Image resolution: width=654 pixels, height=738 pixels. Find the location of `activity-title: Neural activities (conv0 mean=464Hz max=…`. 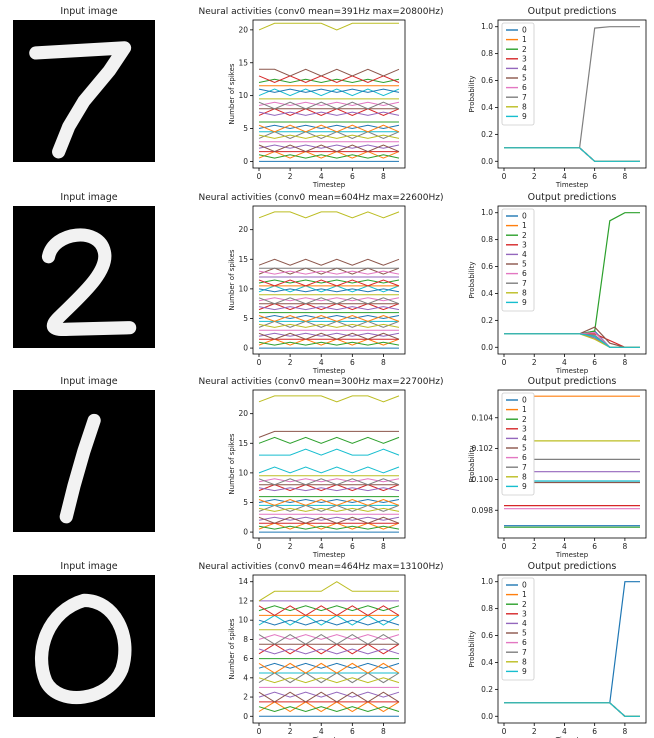

activity-title: Neural activities (conv0 mean=464Hz max=… is located at coordinates (321, 567).